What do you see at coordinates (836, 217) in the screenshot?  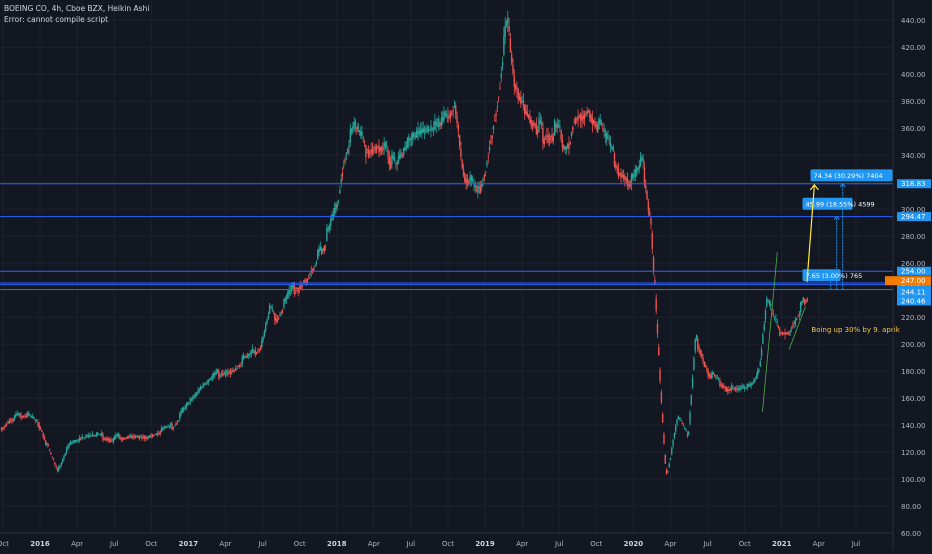 I see `measure-arrow-head` at bounding box center [836, 217].